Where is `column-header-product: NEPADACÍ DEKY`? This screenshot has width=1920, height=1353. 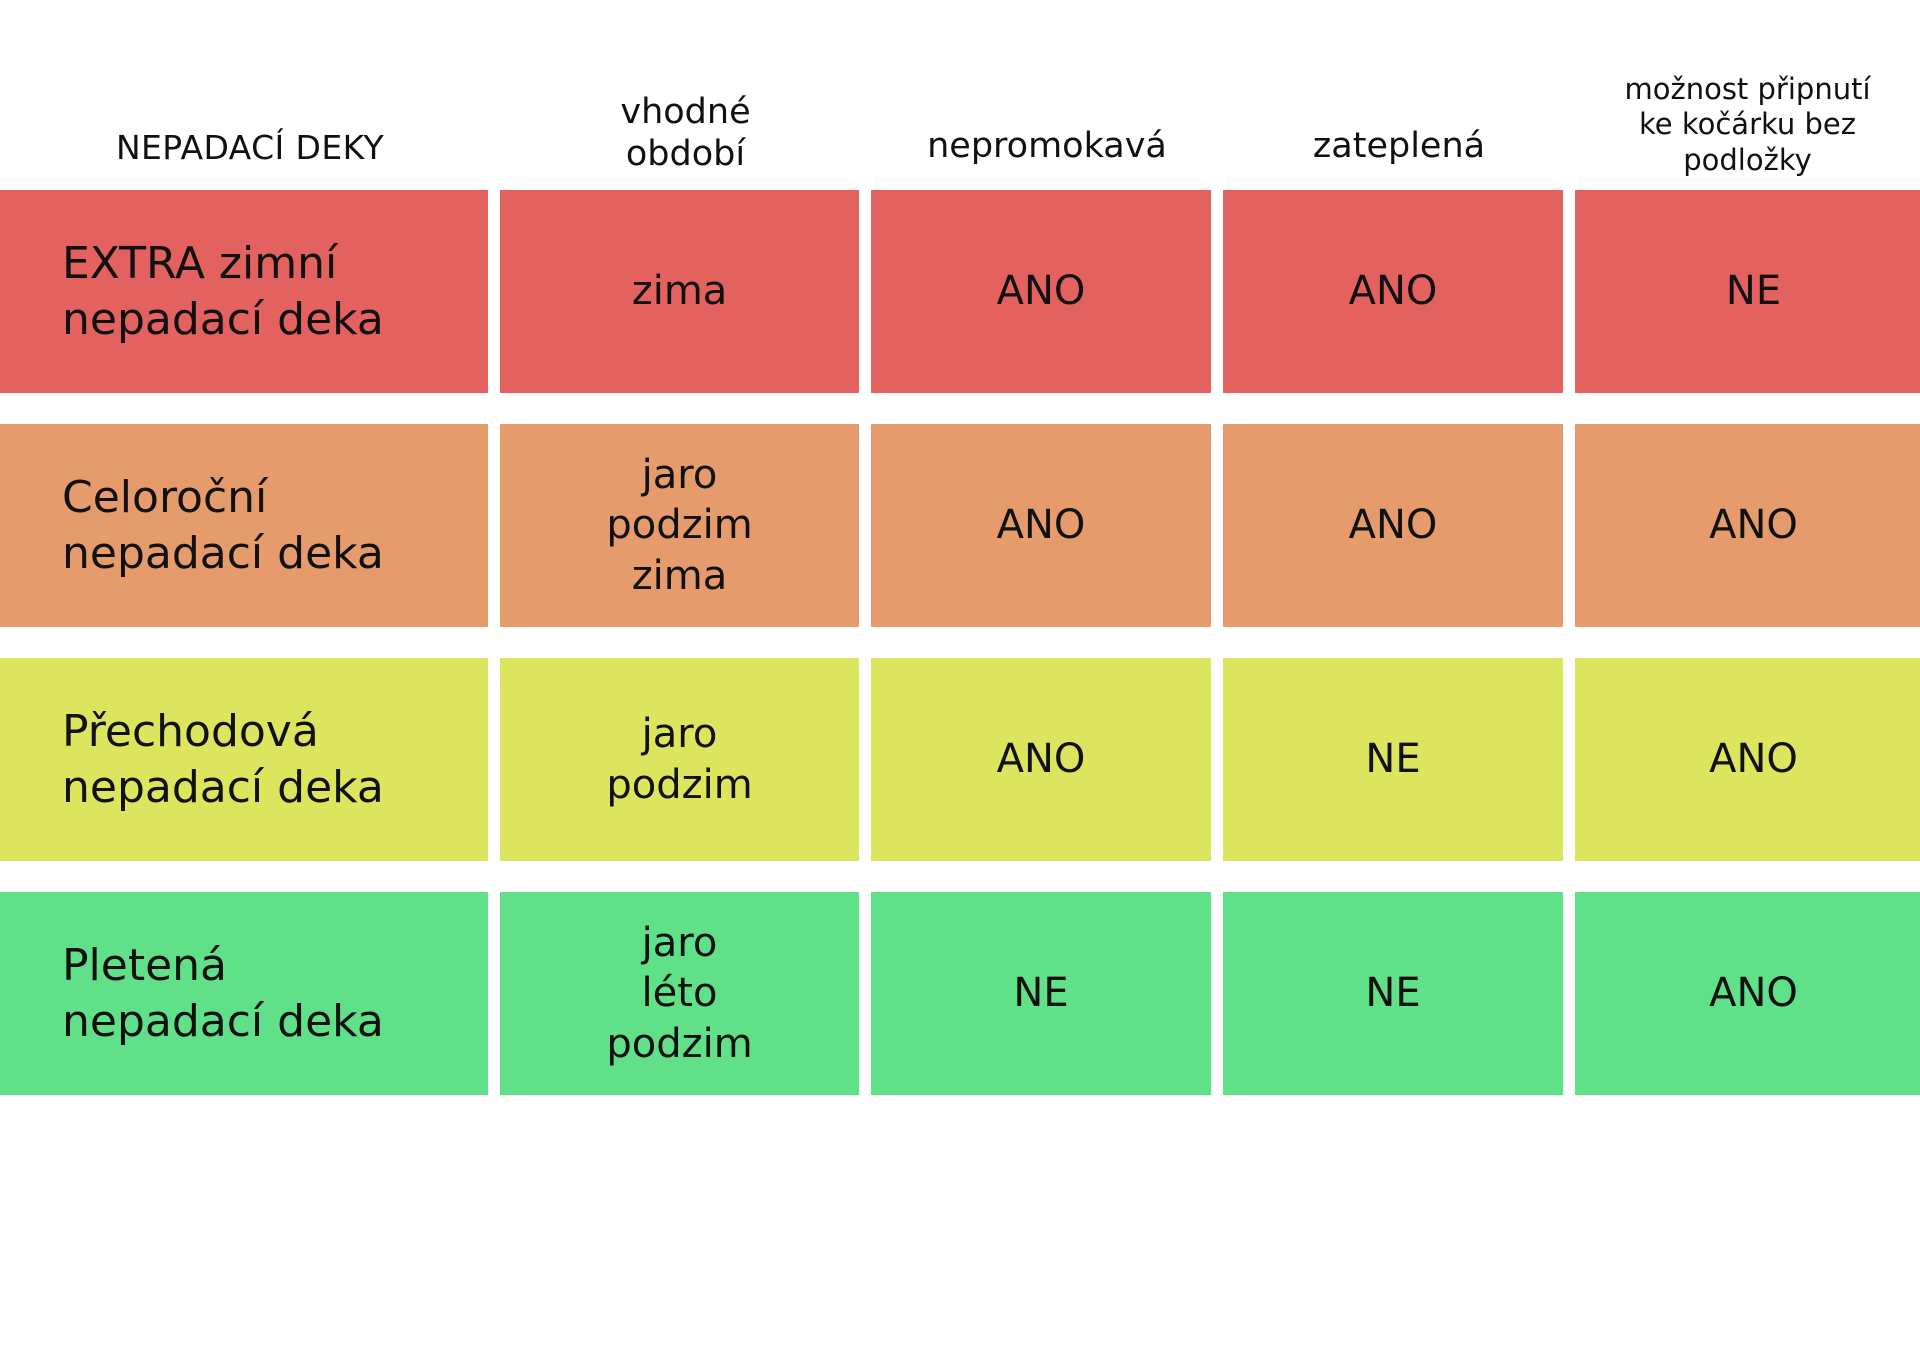 column-header-product: NEPADACÍ DEKY is located at coordinates (250, 159).